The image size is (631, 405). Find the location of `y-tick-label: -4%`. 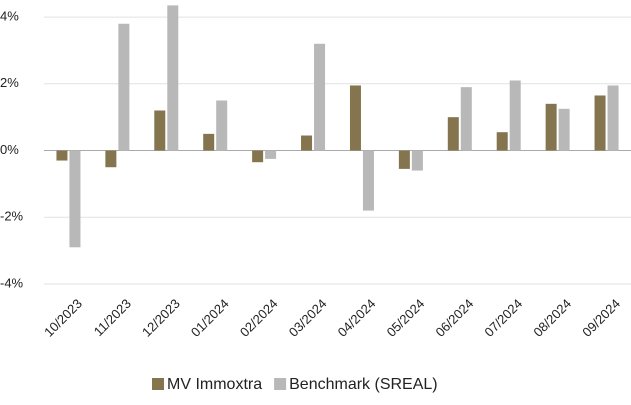

y-tick-label: -4% is located at coordinates (12, 282).